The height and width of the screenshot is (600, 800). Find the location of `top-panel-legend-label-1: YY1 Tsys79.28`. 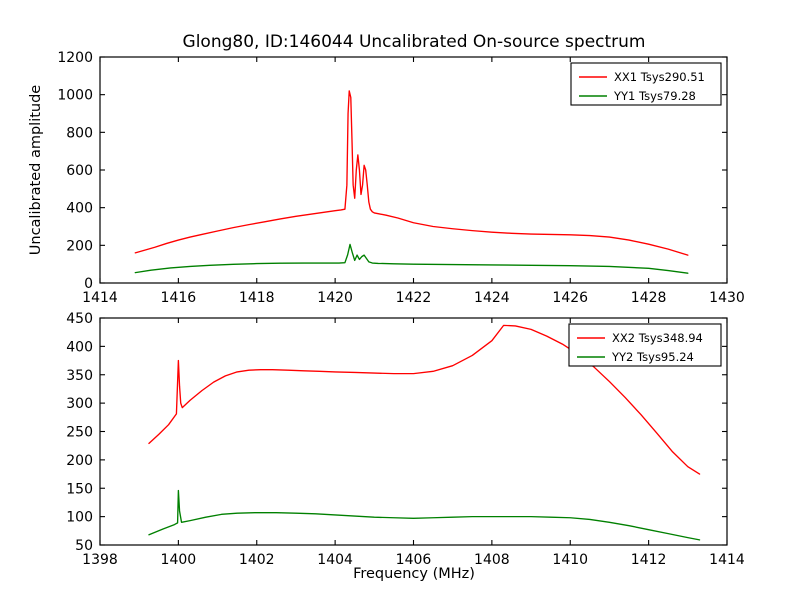

top-panel-legend-label-1: YY1 Tsys79.28 is located at coordinates (654, 96).